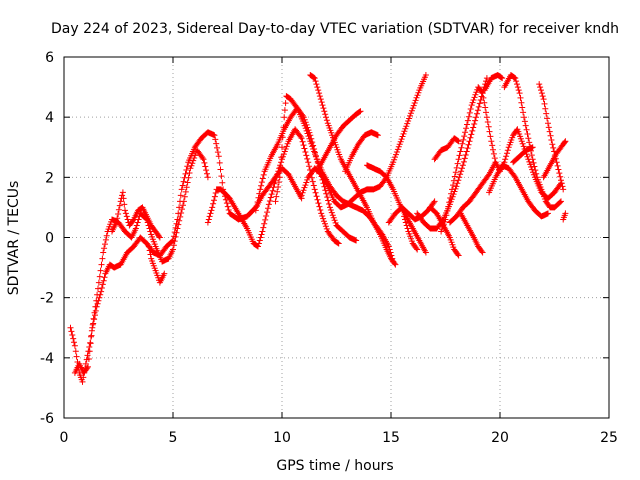 This screenshot has width=640, height=480. Describe the element at coordinates (609, 438) in the screenshot. I see `x-tick-label: 25` at that location.